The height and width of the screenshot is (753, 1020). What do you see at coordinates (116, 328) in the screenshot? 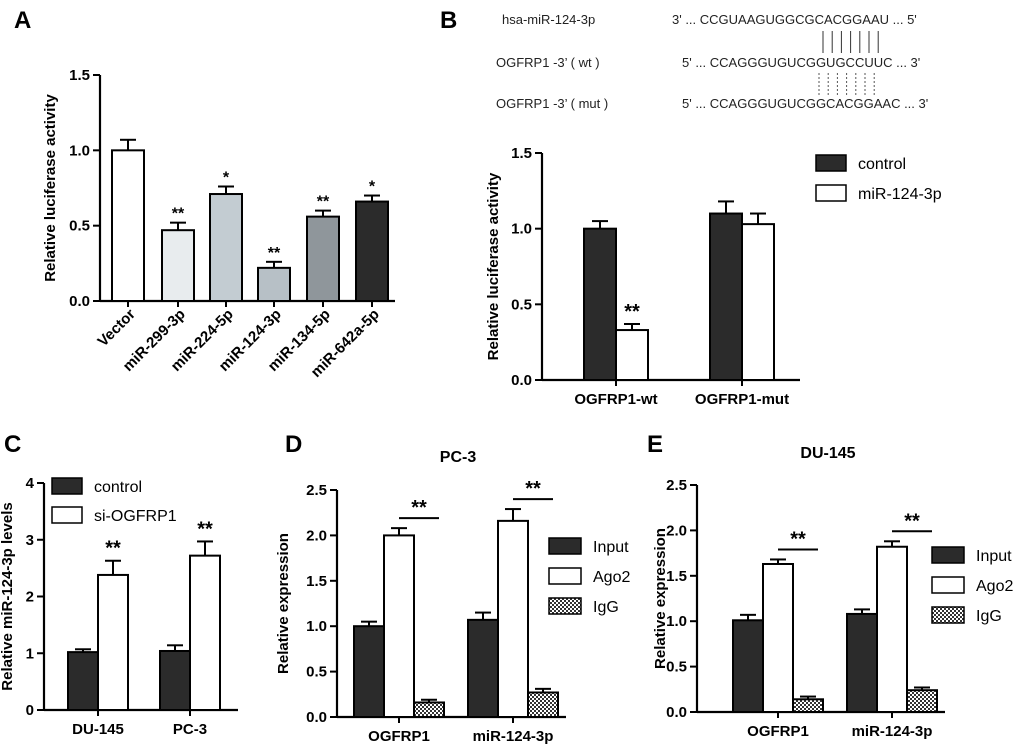
I see `x-tick-label: Vector` at bounding box center [116, 328].